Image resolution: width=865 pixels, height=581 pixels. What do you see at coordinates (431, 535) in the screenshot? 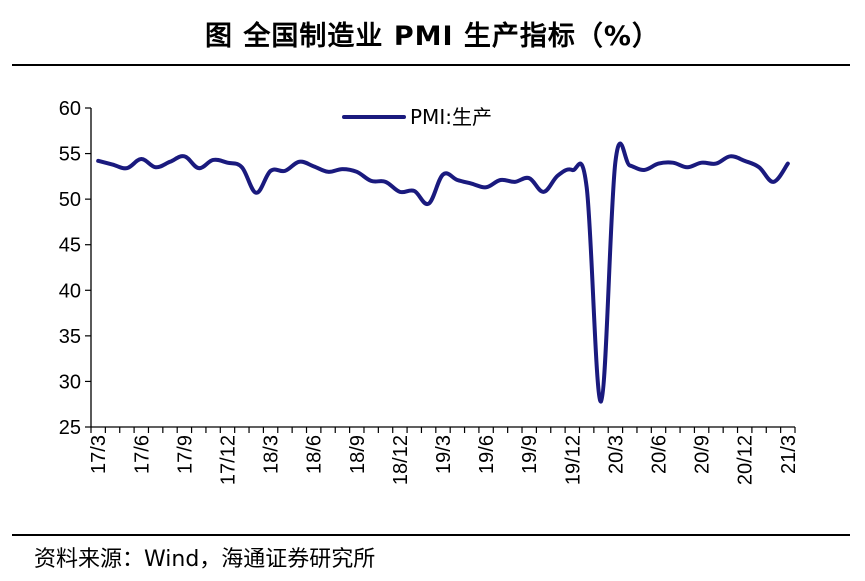
I see `bottom-rule` at bounding box center [431, 535].